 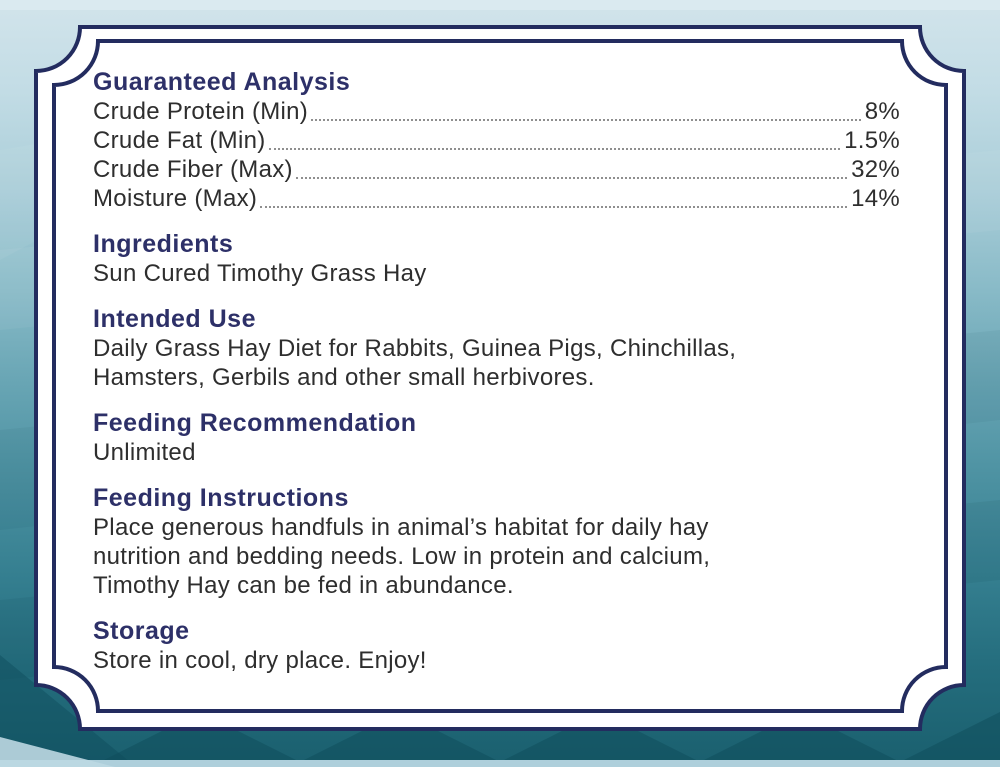 I want to click on analysis-row-crude-protein: Crude Protein (Min) 8%, so click(x=496, y=111).